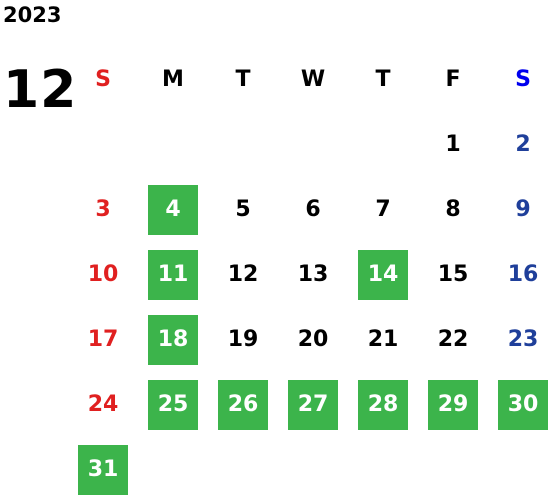 This screenshot has width=548, height=503. What do you see at coordinates (313, 209) in the screenshot?
I see `day-cell: 6` at bounding box center [313, 209].